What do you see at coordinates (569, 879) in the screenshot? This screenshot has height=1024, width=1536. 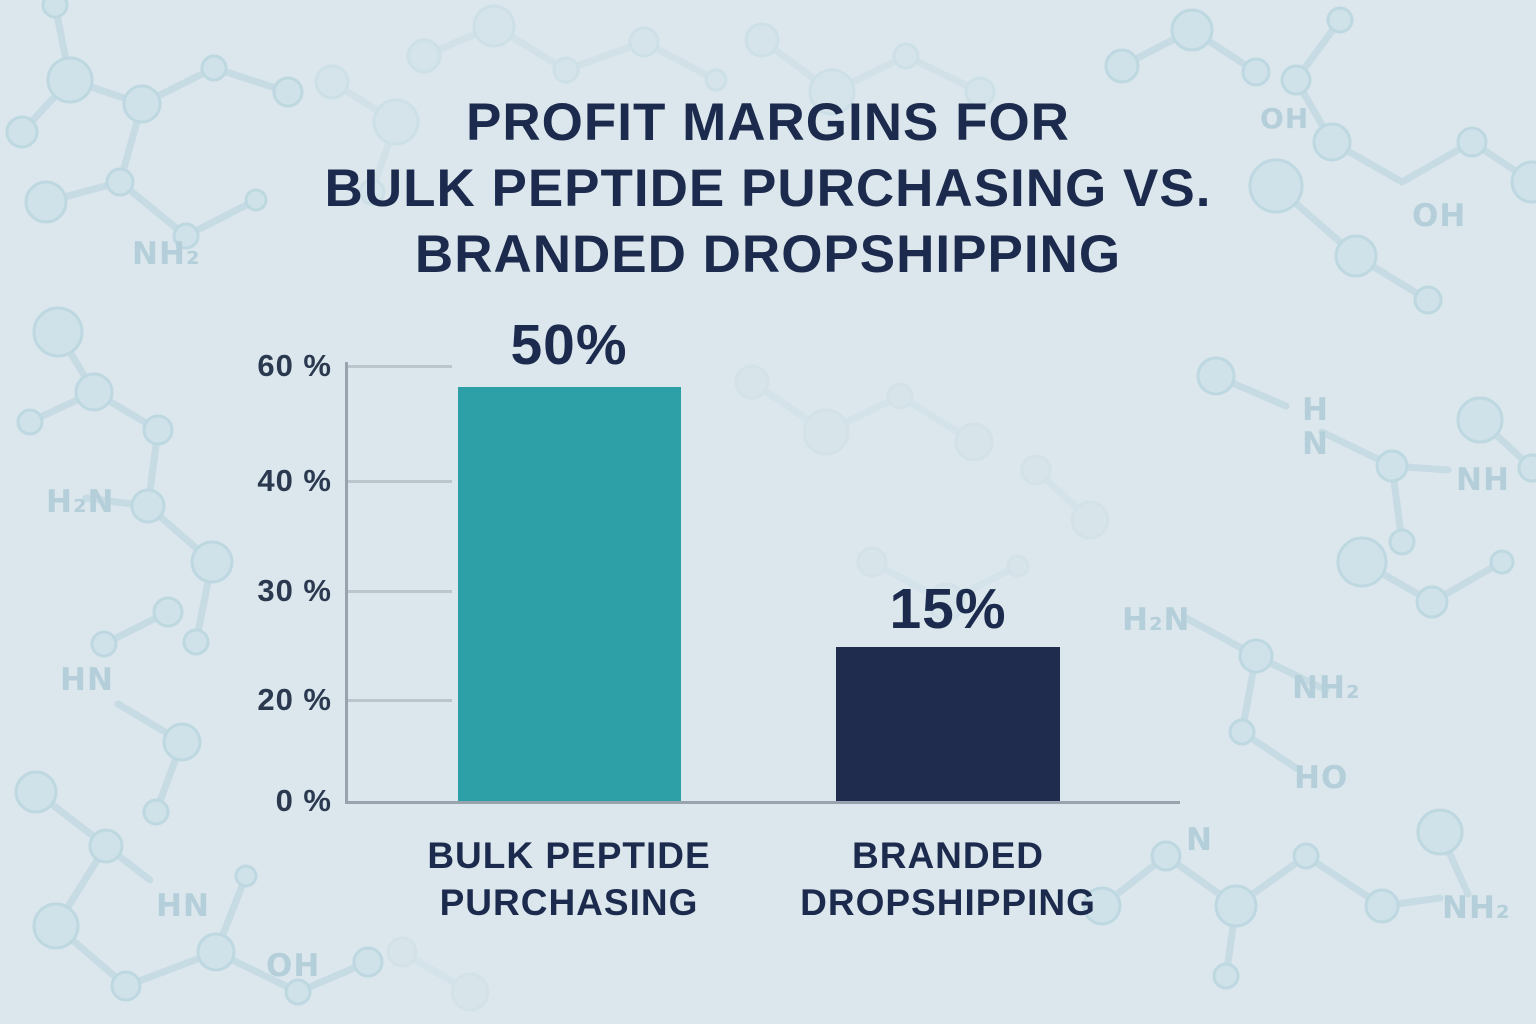 I see `category-label-bulk-peptide: BULK PEPTIDE PURCHASING` at bounding box center [569, 879].